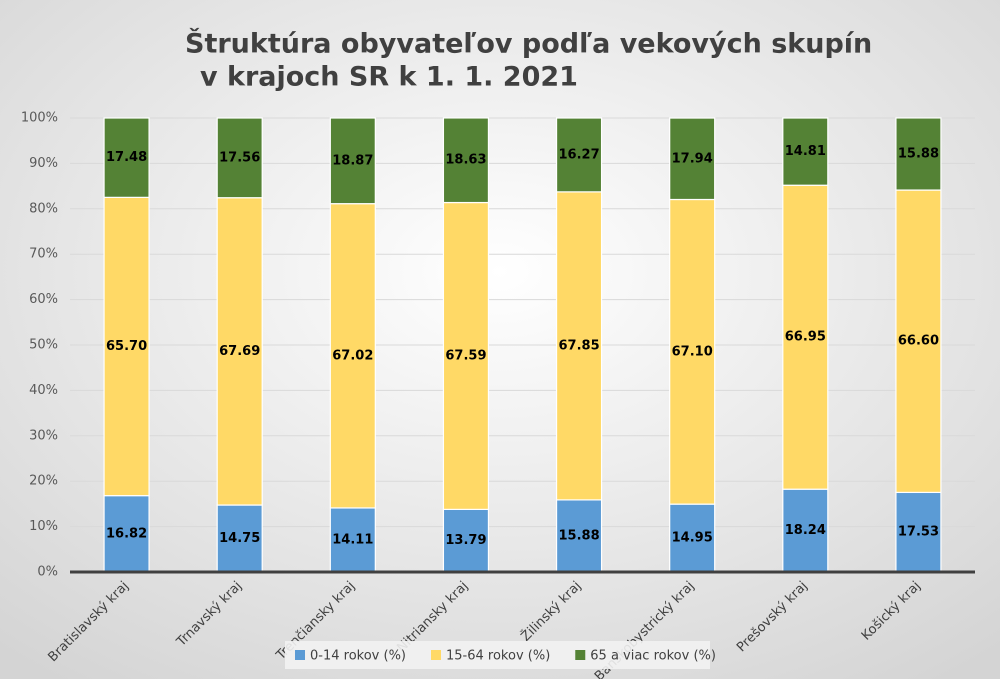  What do you see at coordinates (43, 163) in the screenshot?
I see `y-tick-label: 90%` at bounding box center [43, 163].